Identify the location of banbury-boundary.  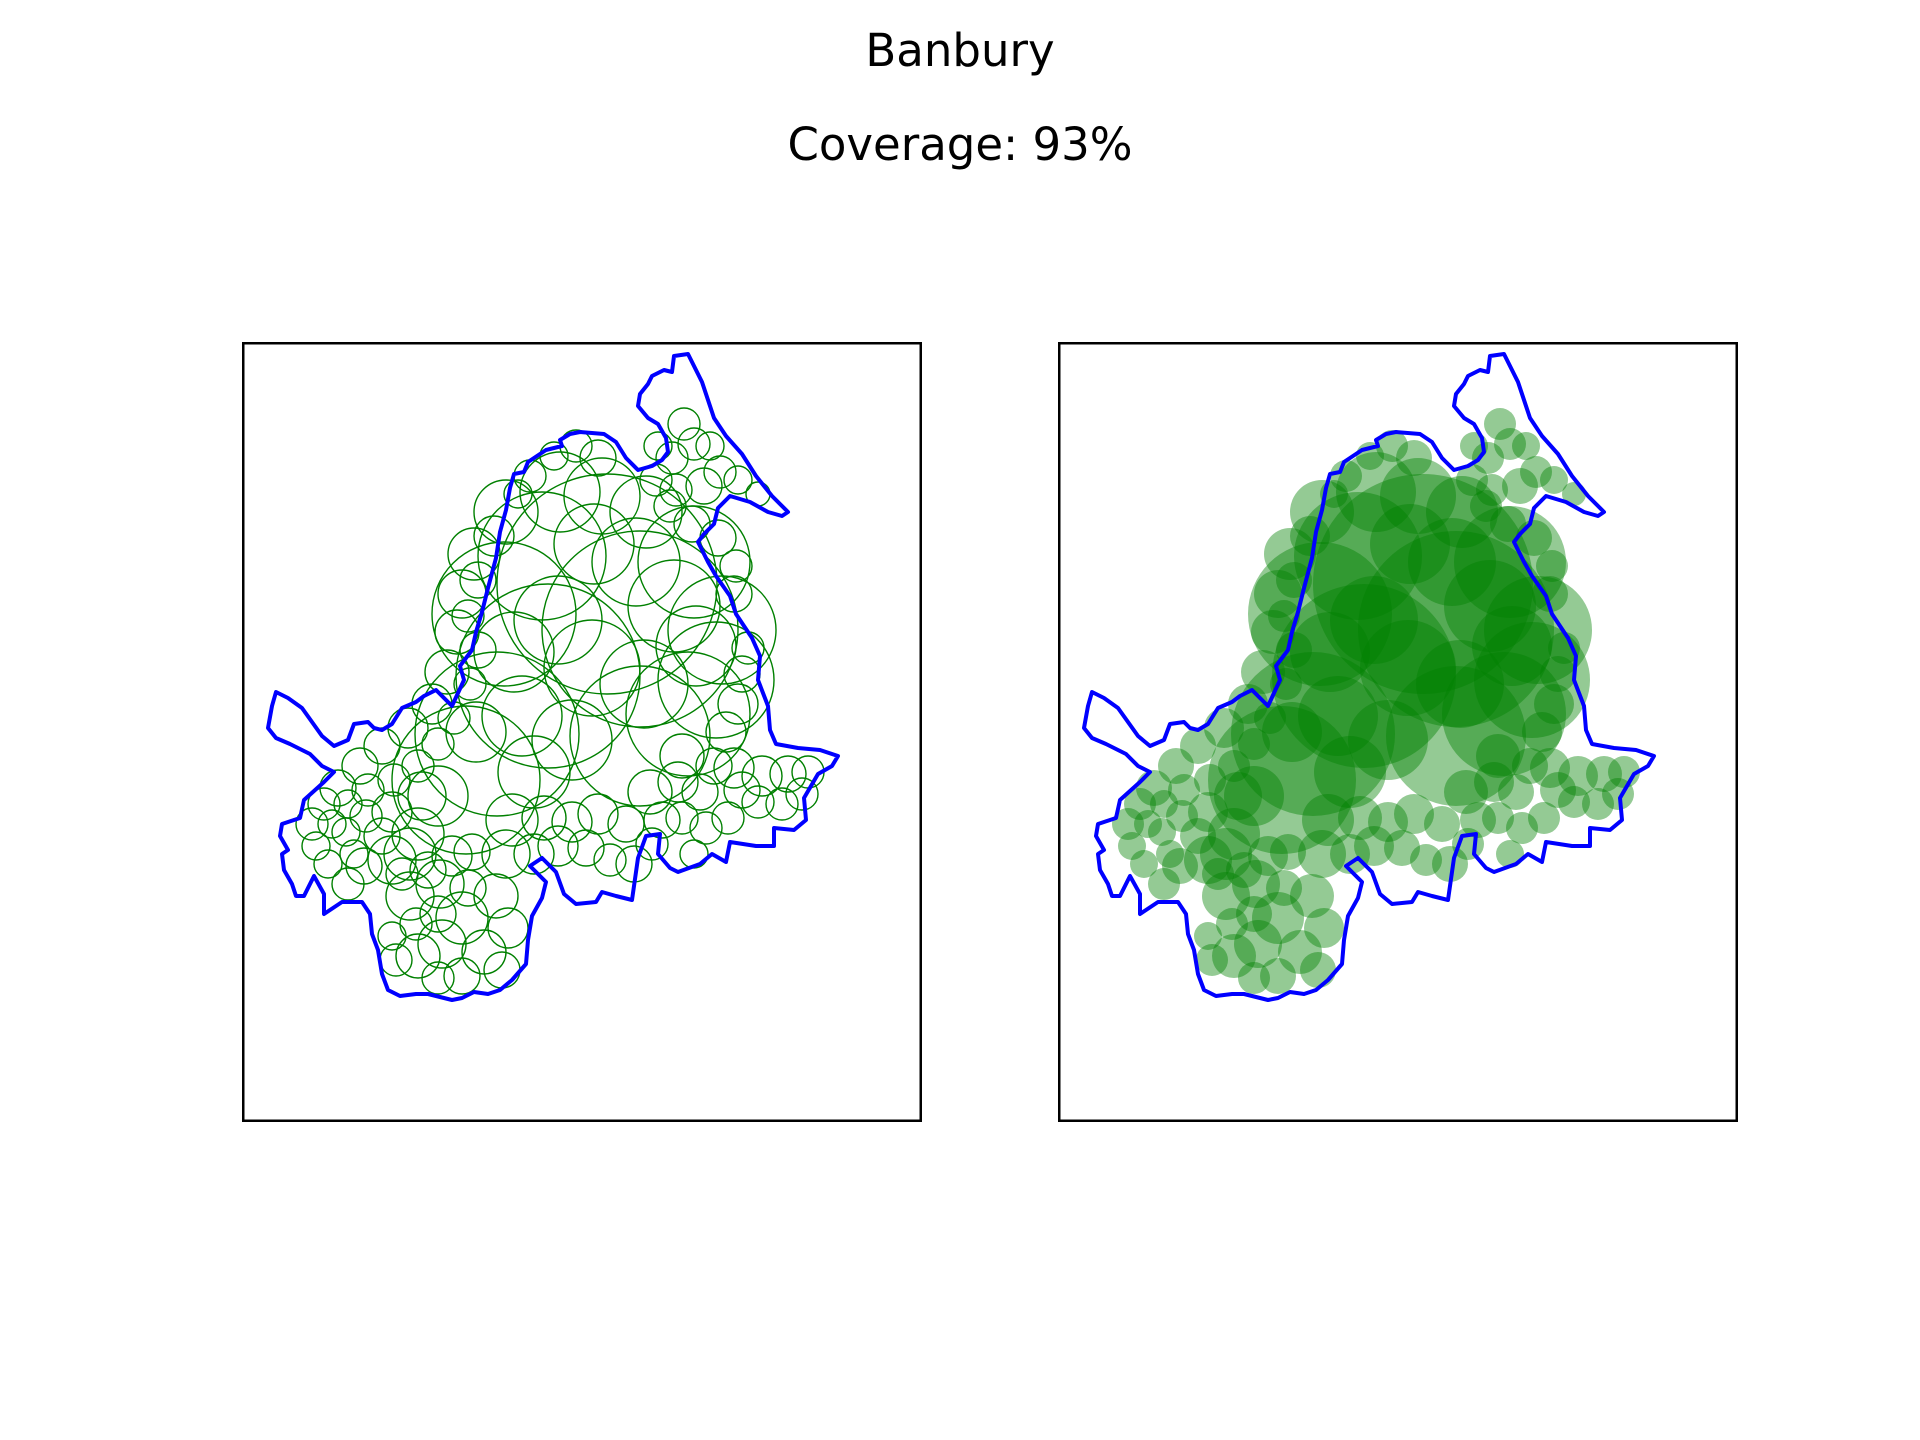
(1369, 677).